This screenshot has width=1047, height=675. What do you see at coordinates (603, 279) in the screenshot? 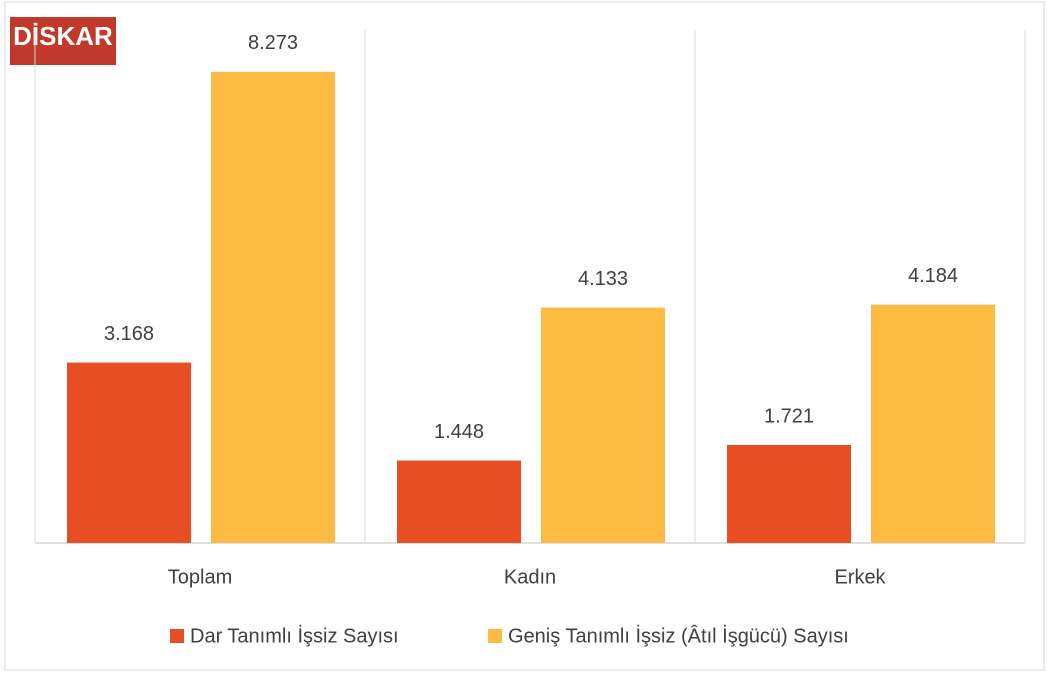
I see `data-label: 4.133` at bounding box center [603, 279].